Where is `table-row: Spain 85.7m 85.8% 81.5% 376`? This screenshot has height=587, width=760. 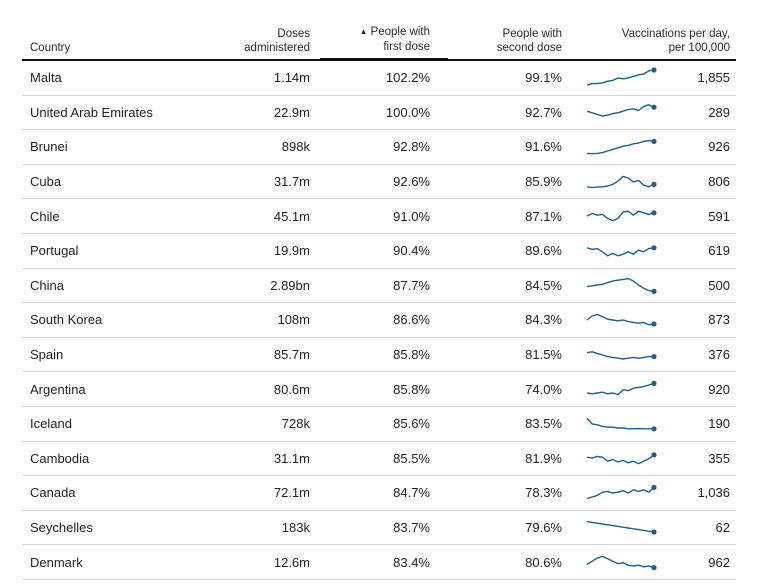
table-row: Spain 85.7m 85.8% 81.5% 376 is located at coordinates (379, 355).